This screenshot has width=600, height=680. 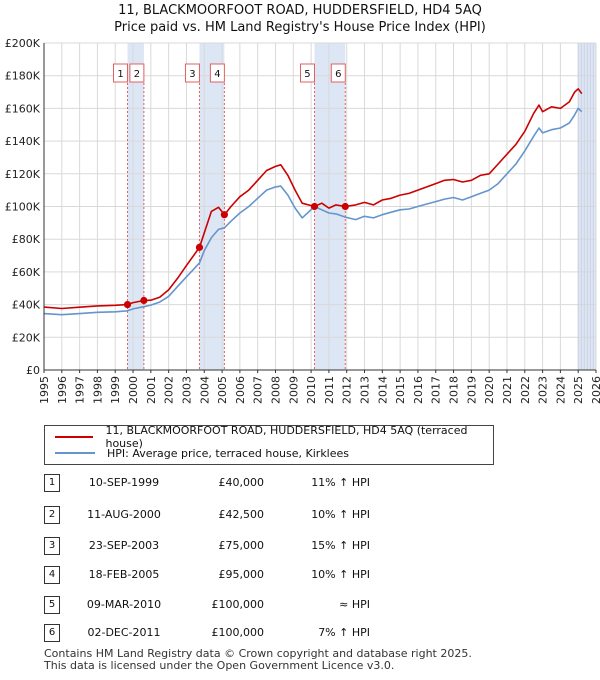 What do you see at coordinates (23, 207) in the screenshot?
I see `y-tick-label: £100K` at bounding box center [23, 207].